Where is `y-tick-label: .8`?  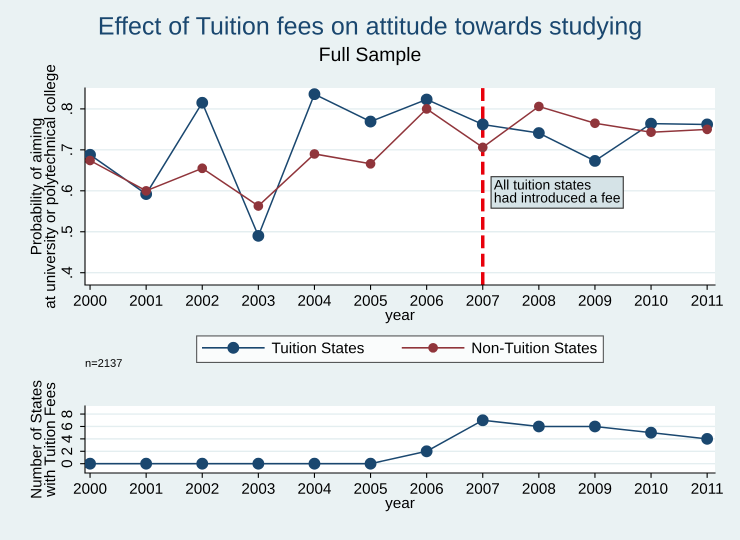 y-tick-label: .8 is located at coordinates (66, 108).